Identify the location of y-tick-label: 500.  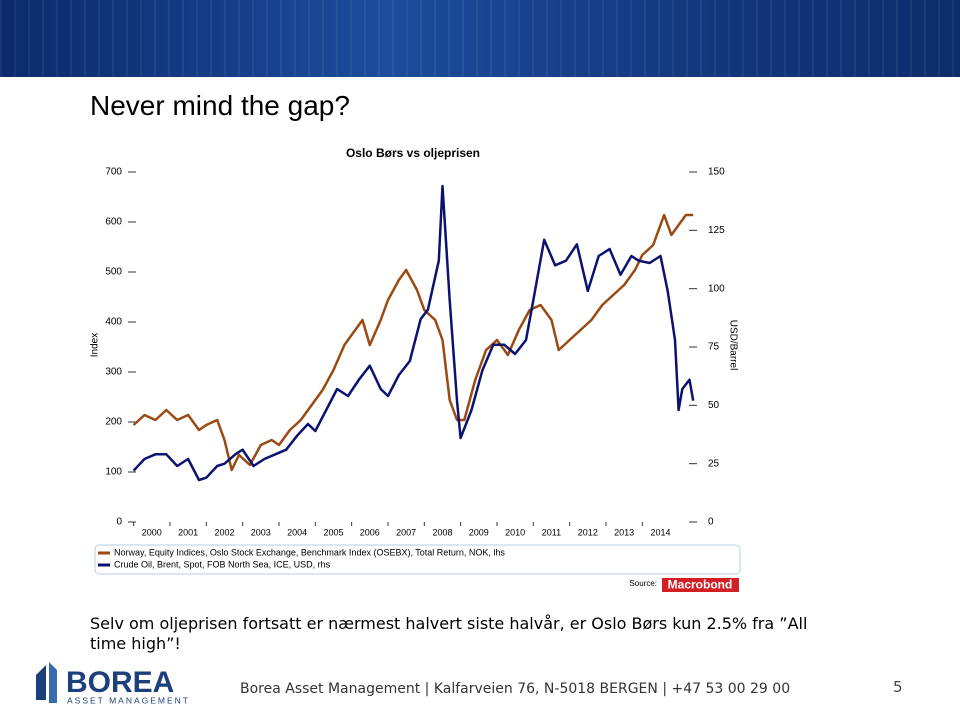
(113, 272).